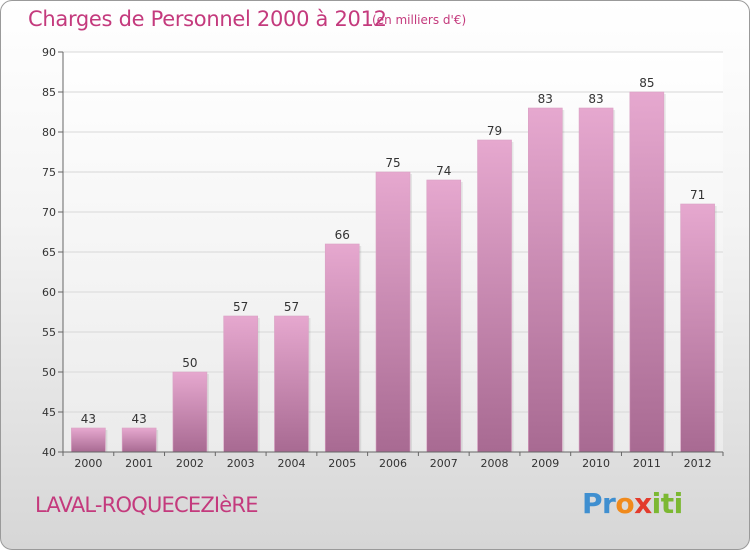  What do you see at coordinates (609, 503) in the screenshot?
I see `logo-letter: r` at bounding box center [609, 503].